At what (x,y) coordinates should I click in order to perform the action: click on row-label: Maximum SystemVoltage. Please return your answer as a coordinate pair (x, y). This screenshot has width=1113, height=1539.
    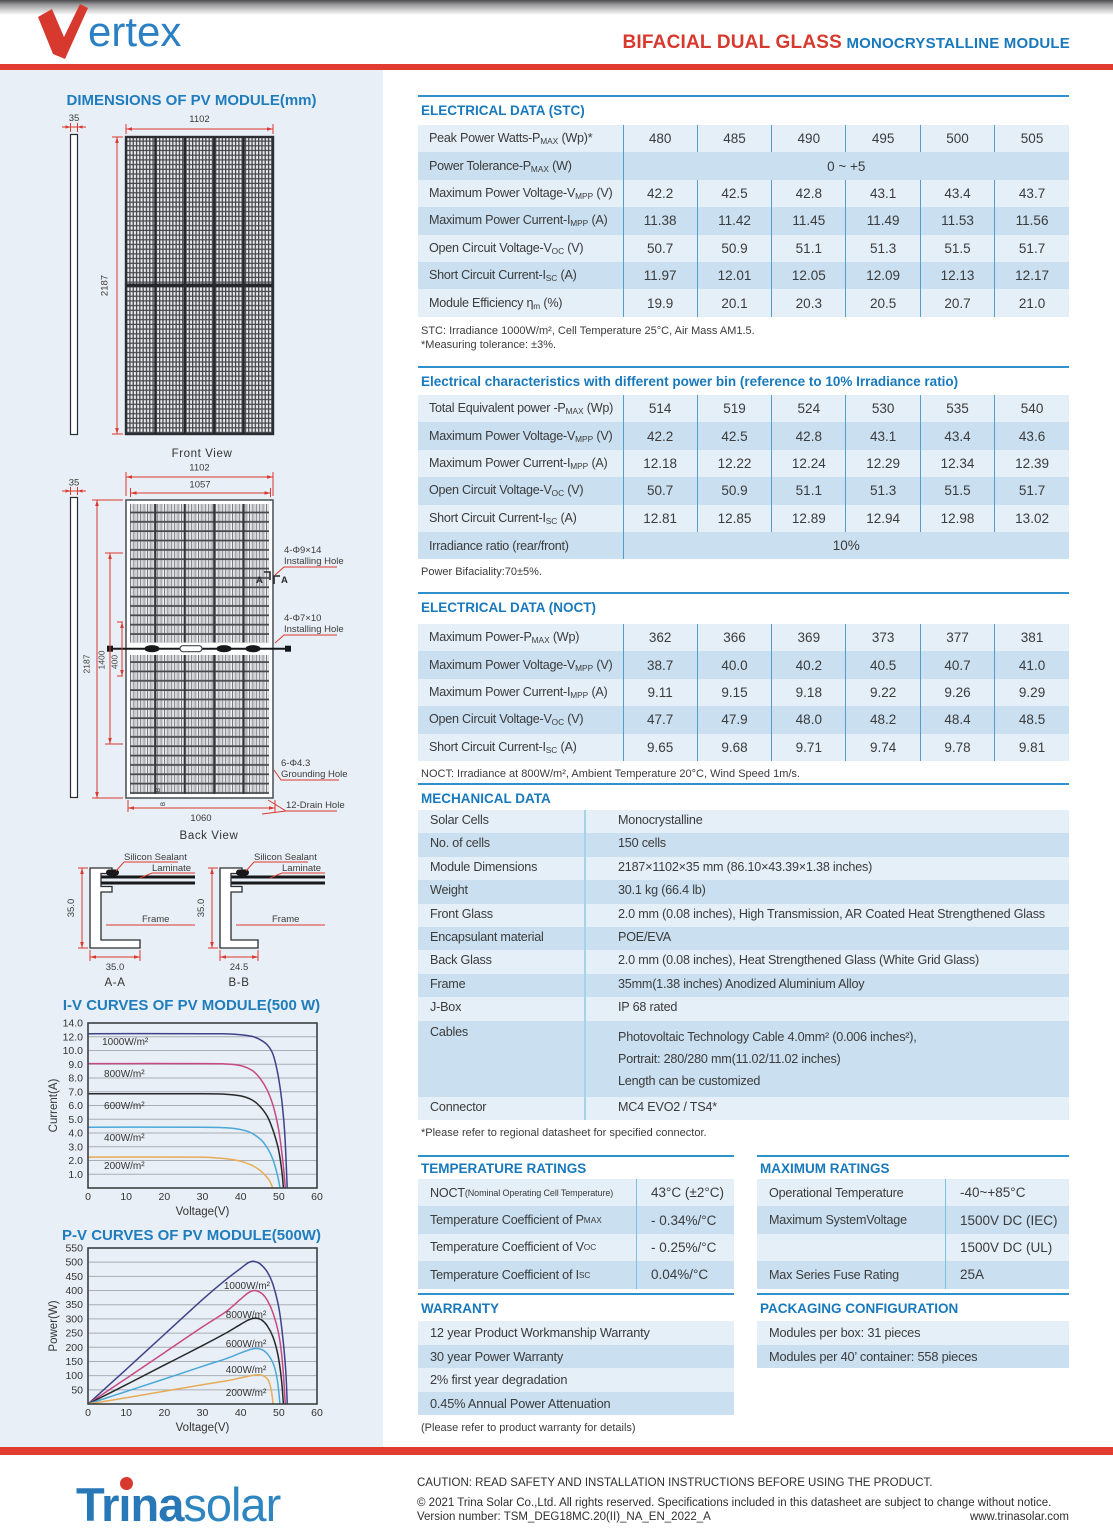
    Looking at the image, I should click on (838, 1220).